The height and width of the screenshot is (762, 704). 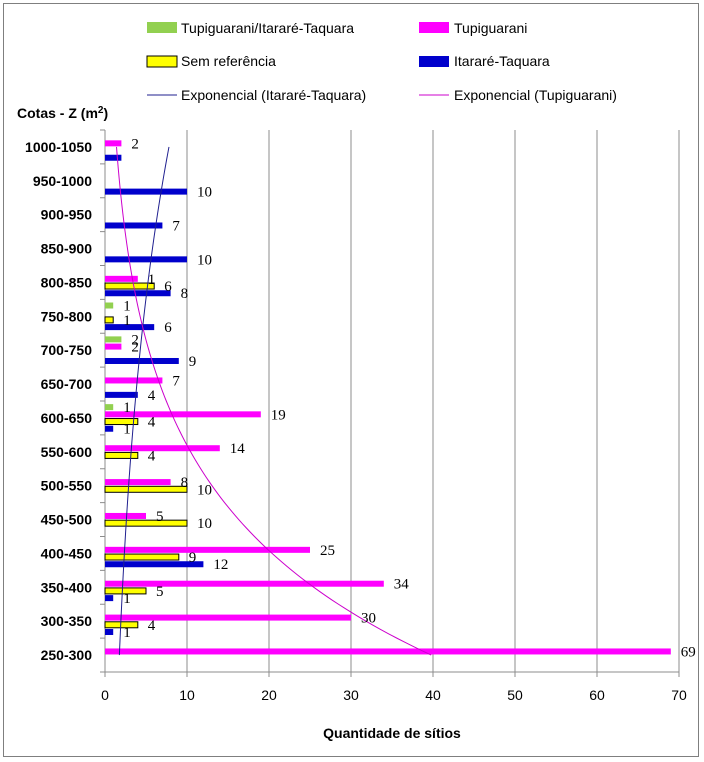 I want to click on x-tick-label: 40, so click(x=433, y=695).